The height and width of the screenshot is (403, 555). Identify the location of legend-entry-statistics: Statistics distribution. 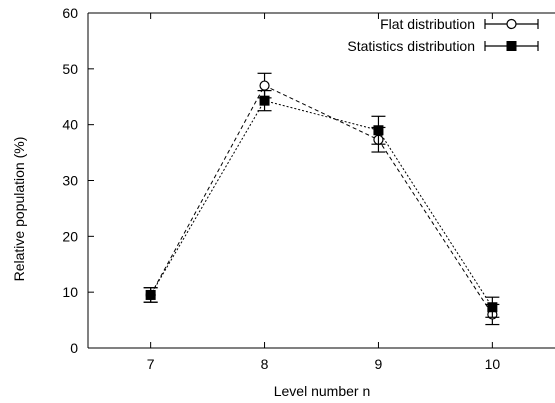
(443, 46).